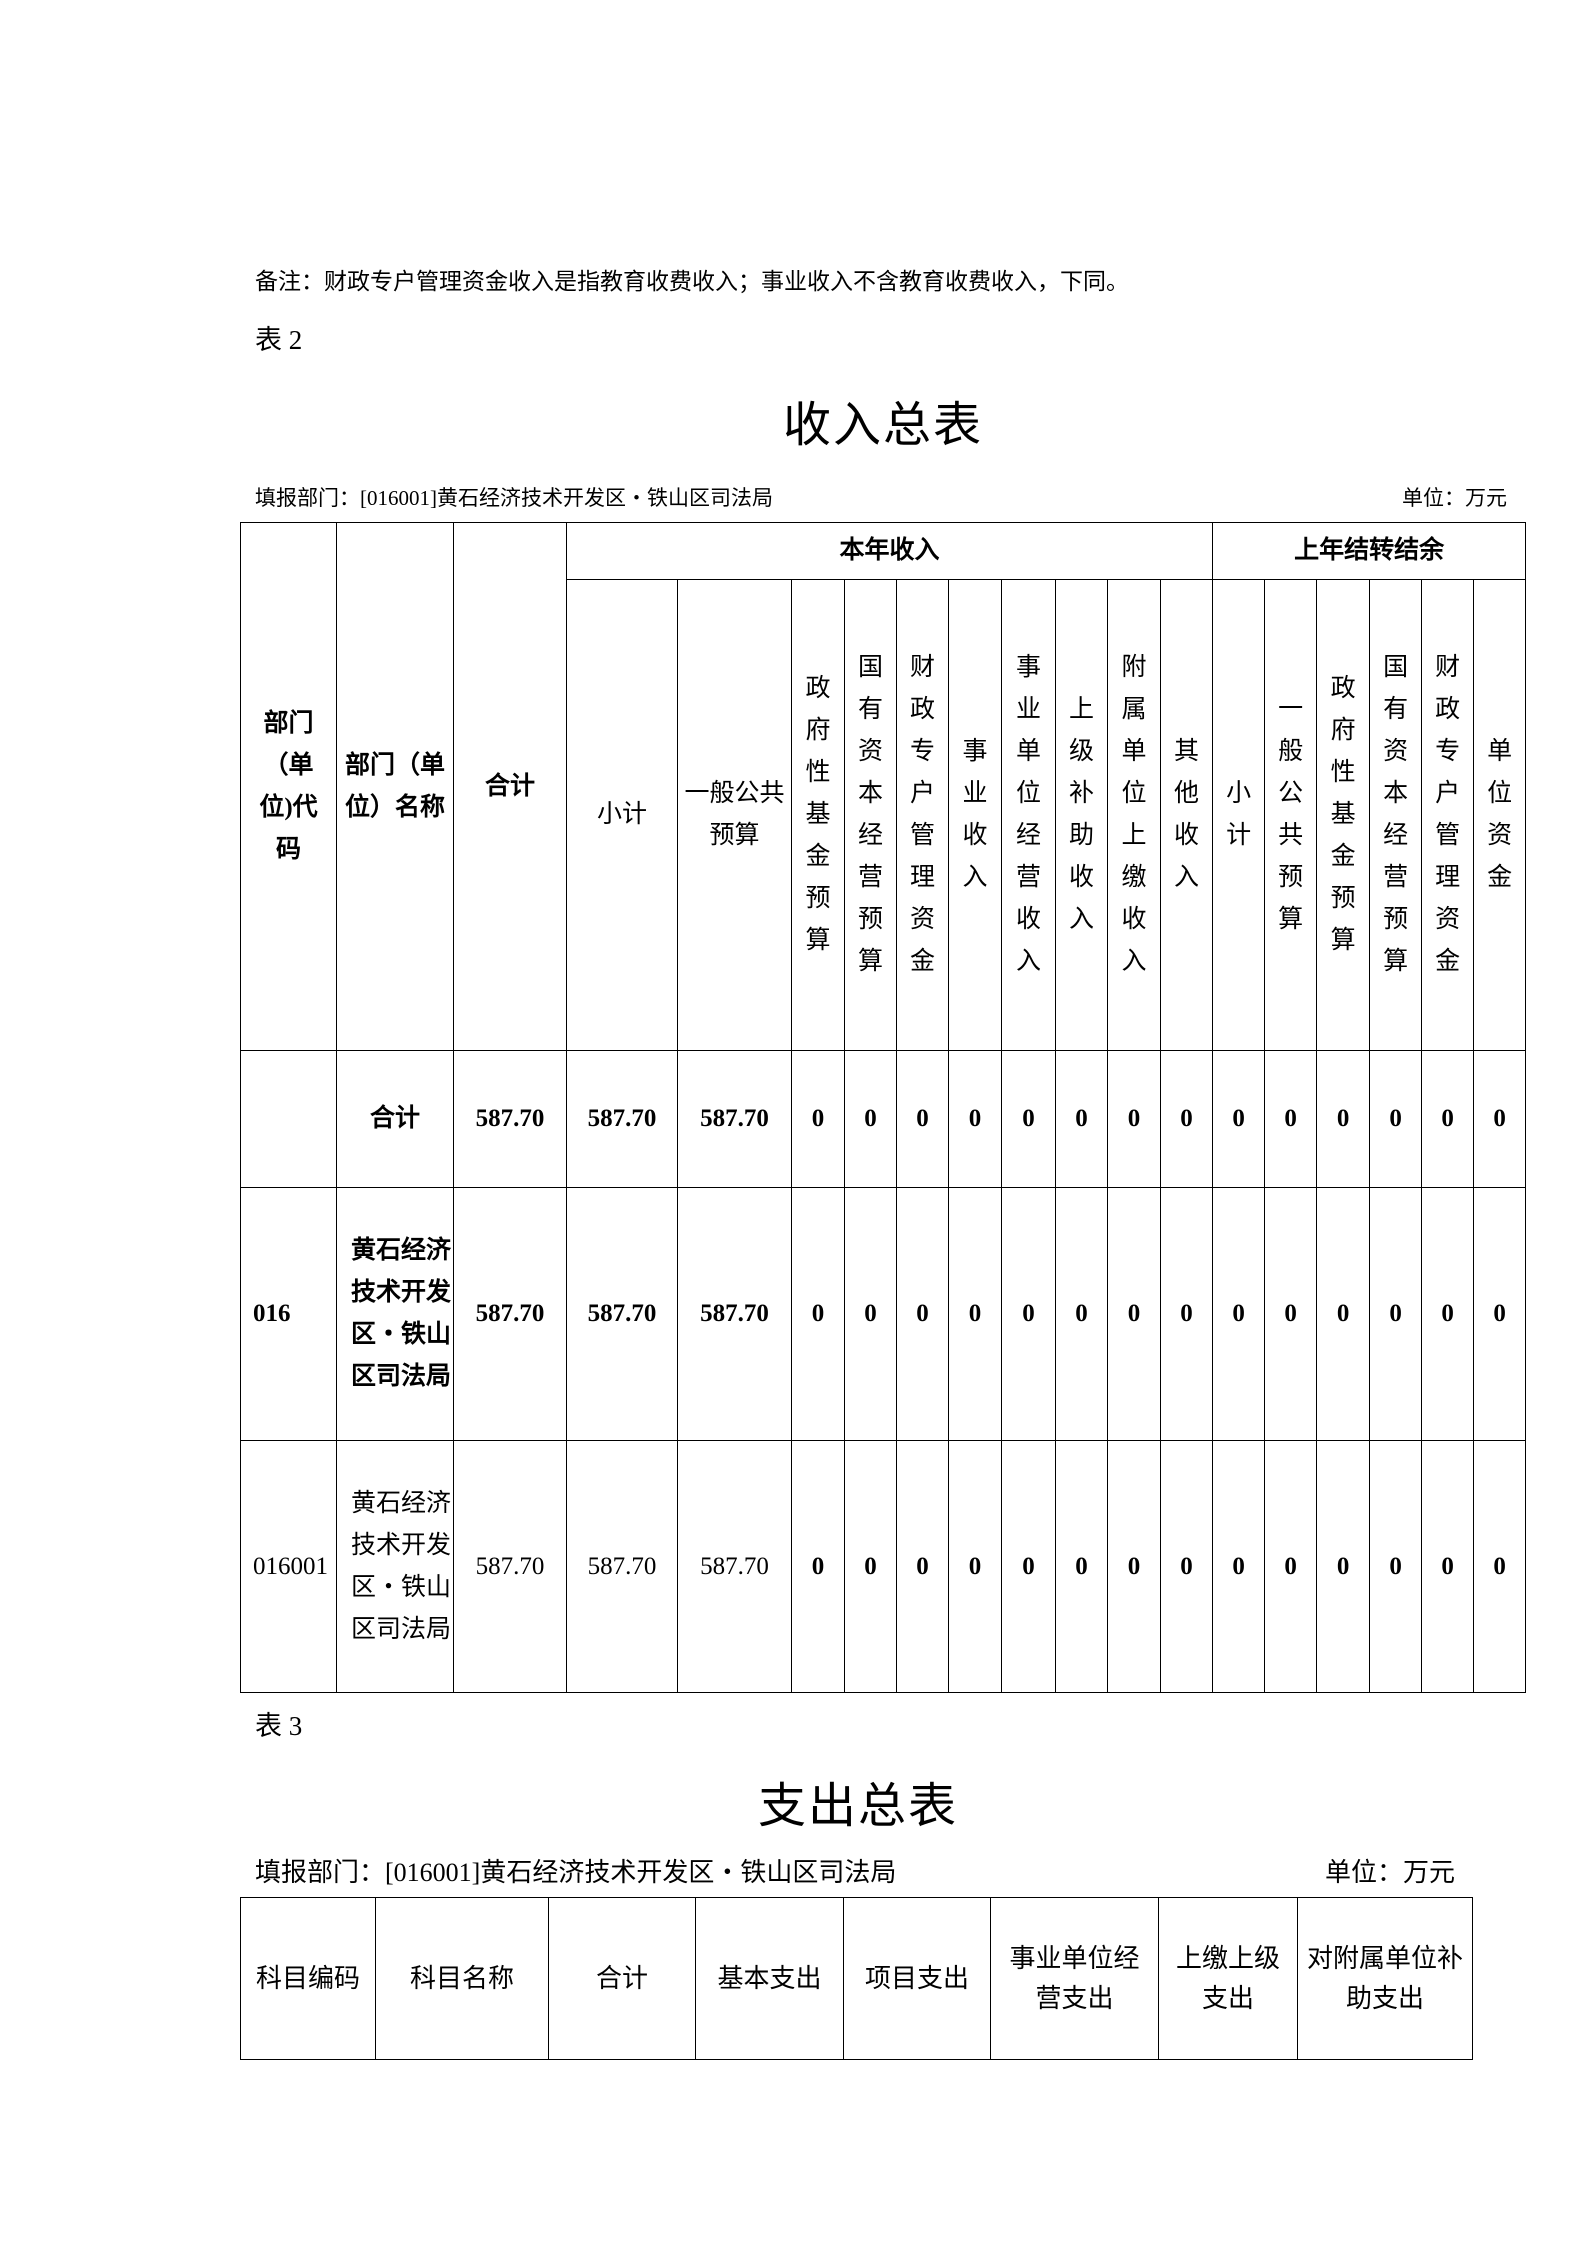  What do you see at coordinates (883, 425) in the screenshot?
I see `table2-title: 收入总表` at bounding box center [883, 425].